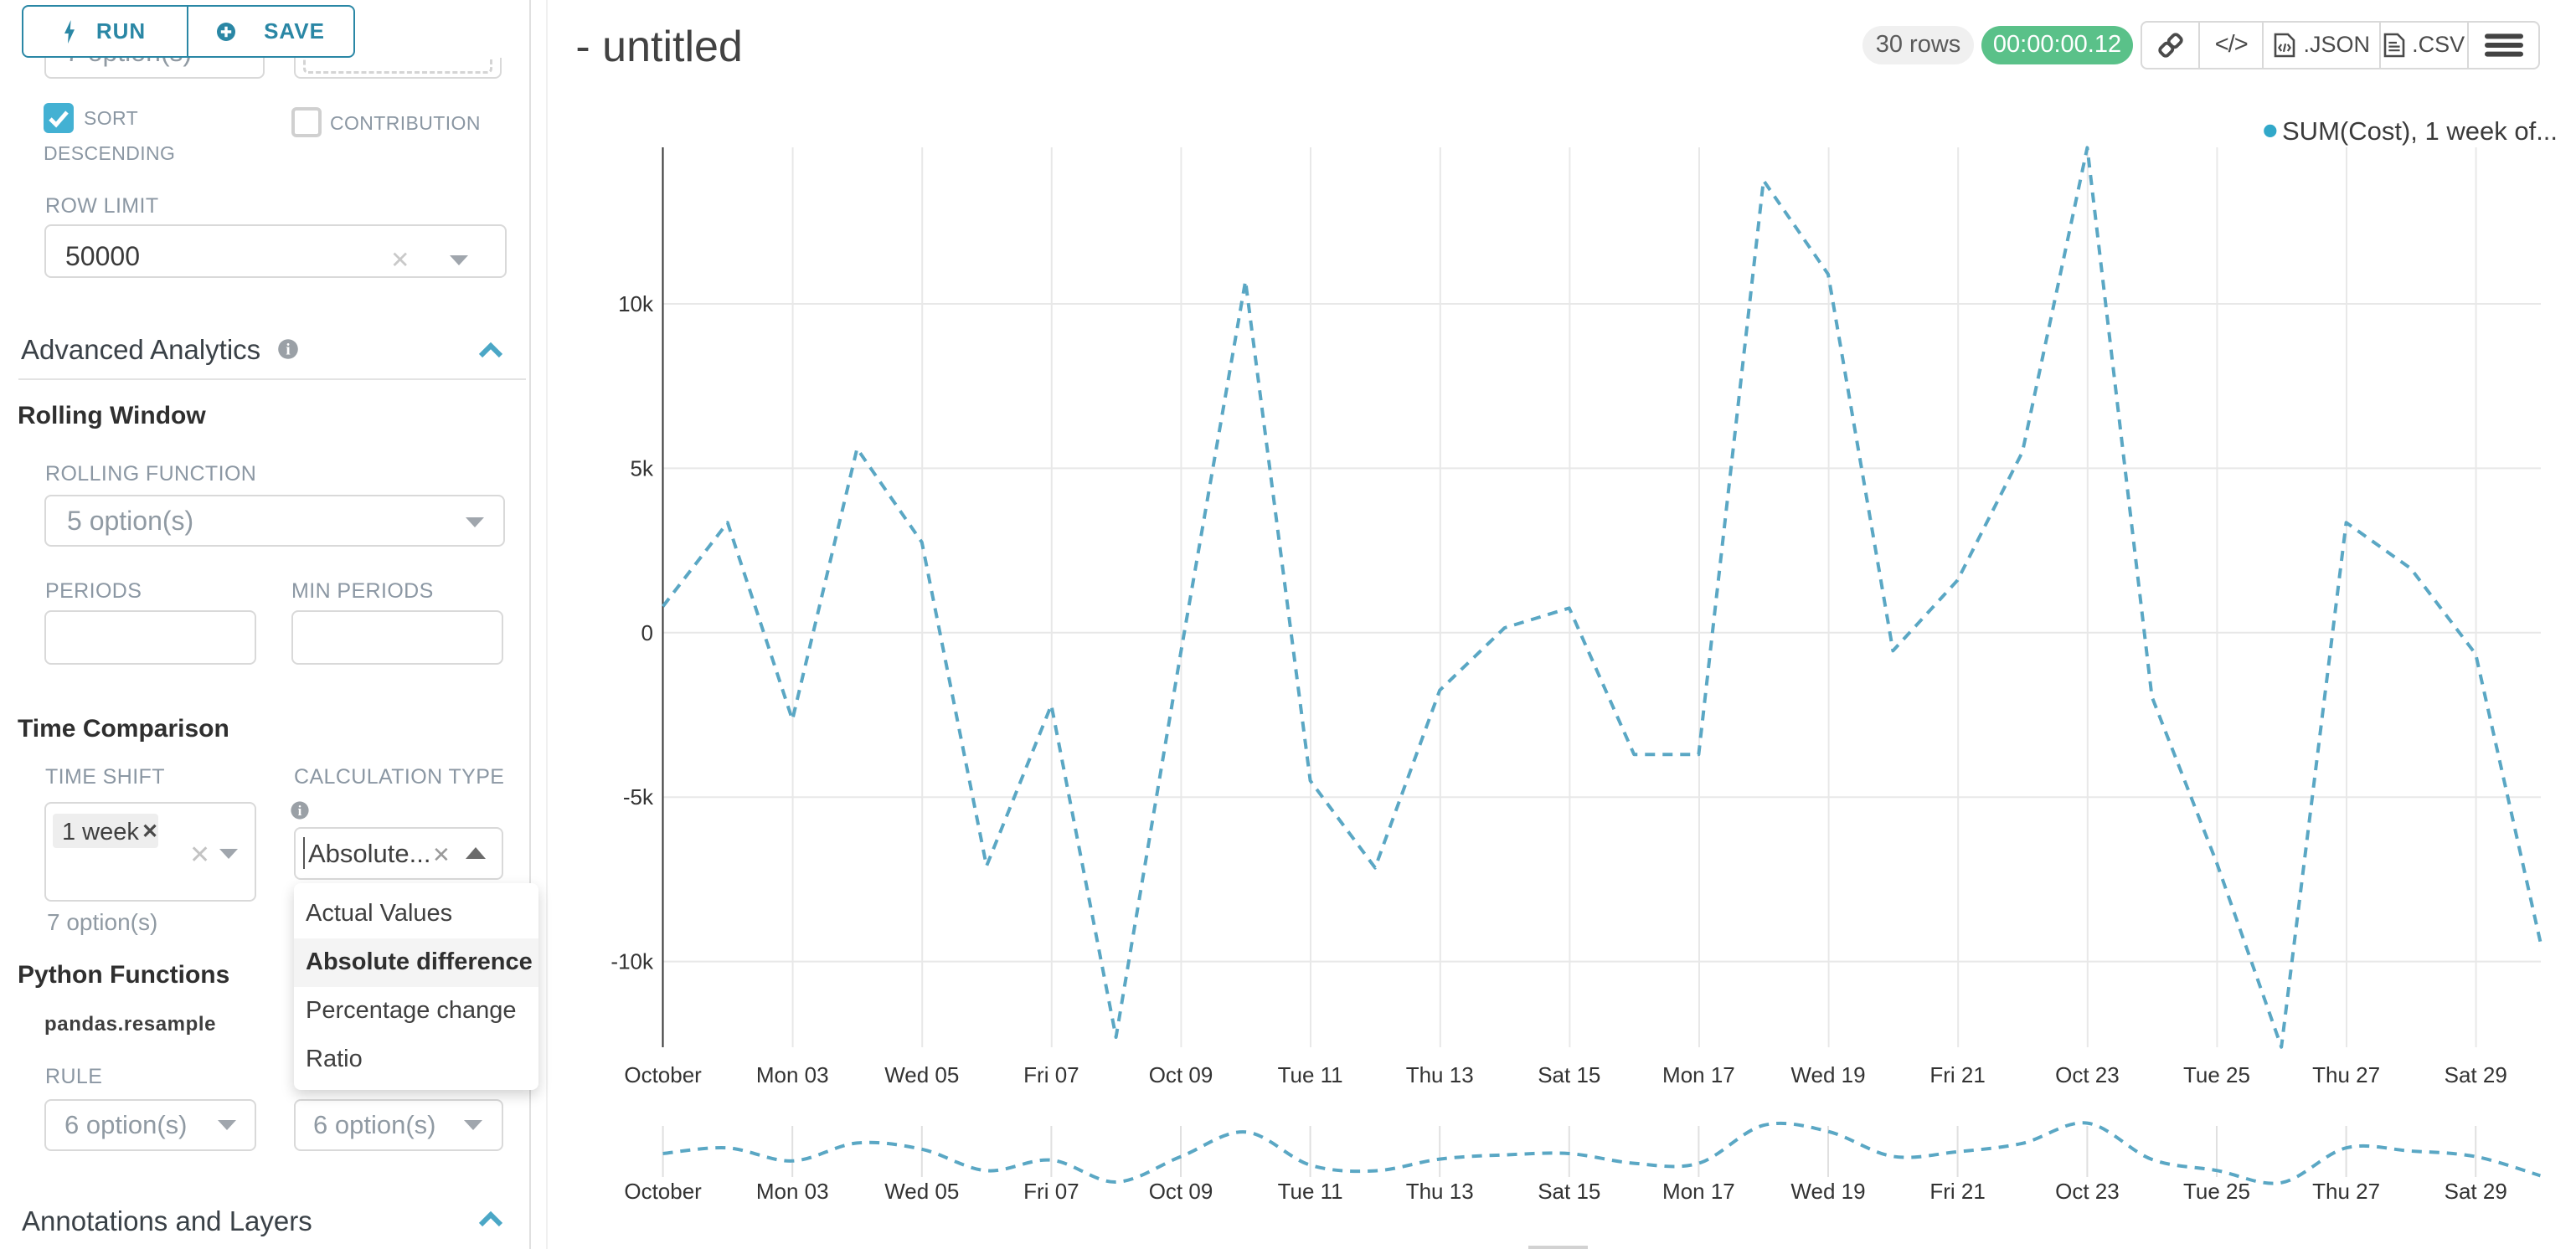  What do you see at coordinates (636, 303) in the screenshot?
I see `svg-text: 10k` at bounding box center [636, 303].